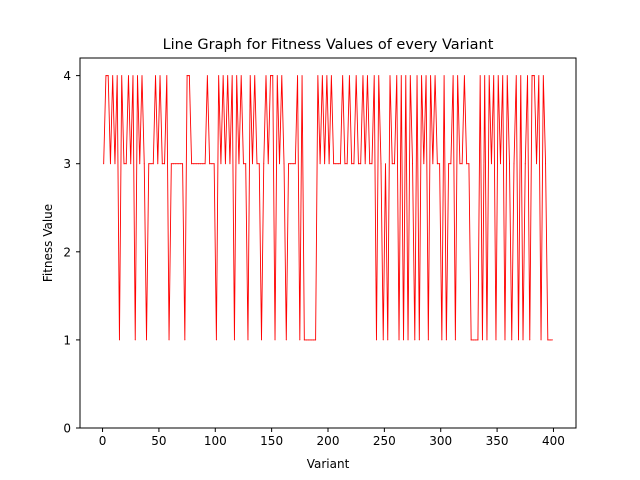  I want to click on y-tick-label: 2, so click(67, 252).